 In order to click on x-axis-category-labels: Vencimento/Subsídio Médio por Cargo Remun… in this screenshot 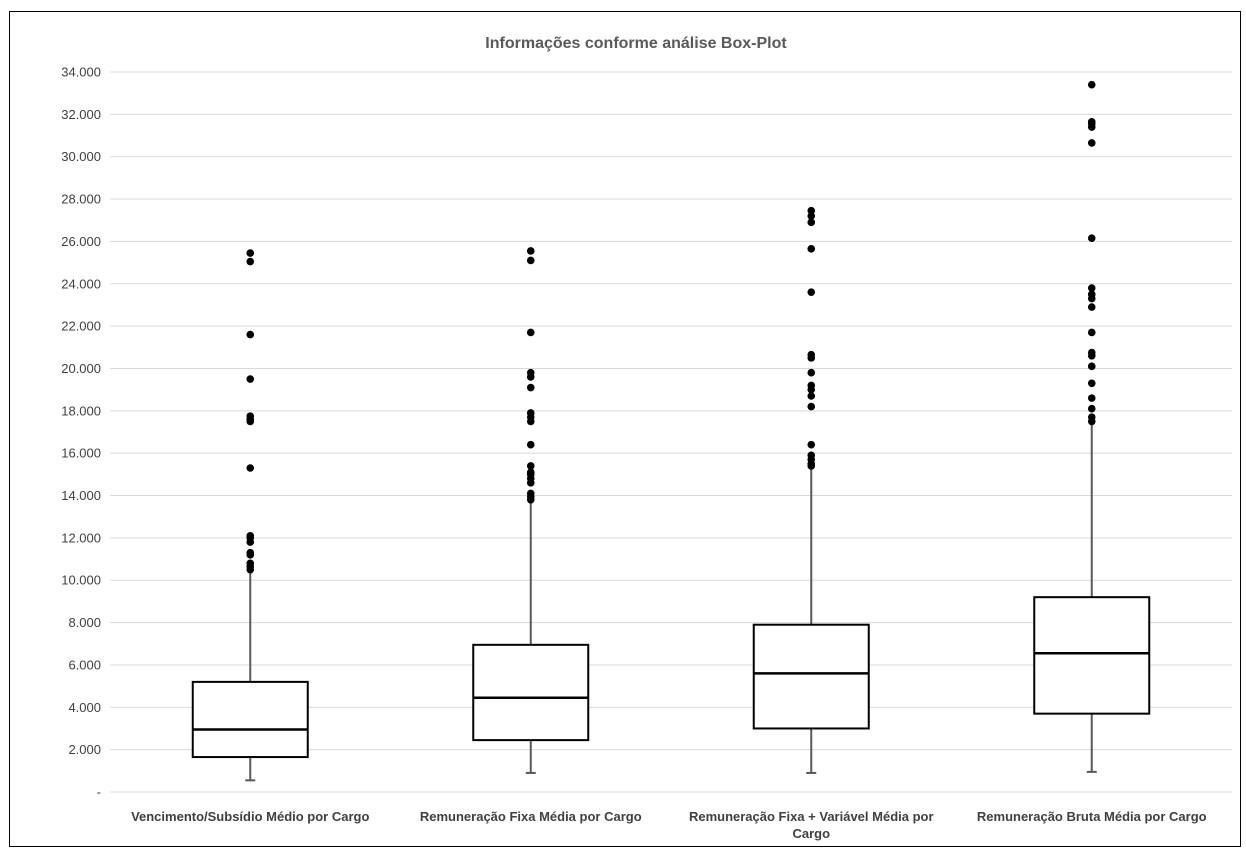, I will do `click(669, 825)`.